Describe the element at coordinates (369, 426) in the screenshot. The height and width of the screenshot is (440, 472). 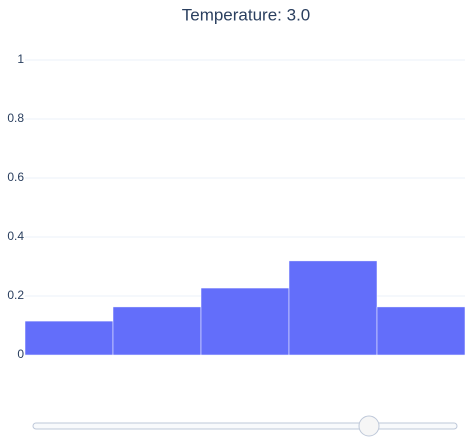
I see `slider-handle` at that location.